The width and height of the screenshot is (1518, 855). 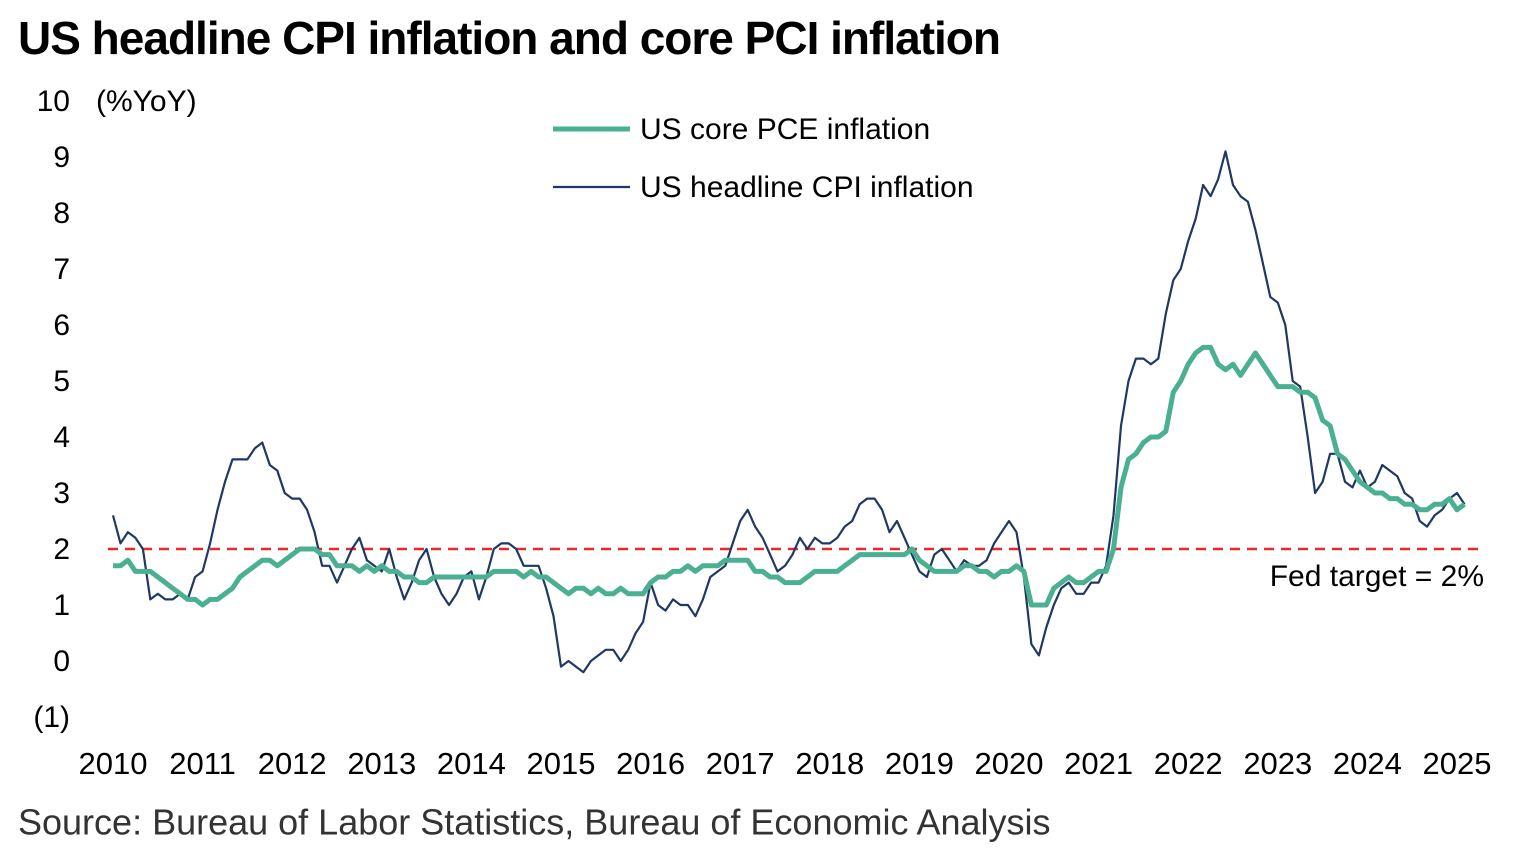 I want to click on x-tick-label: 2017, so click(x=740, y=763).